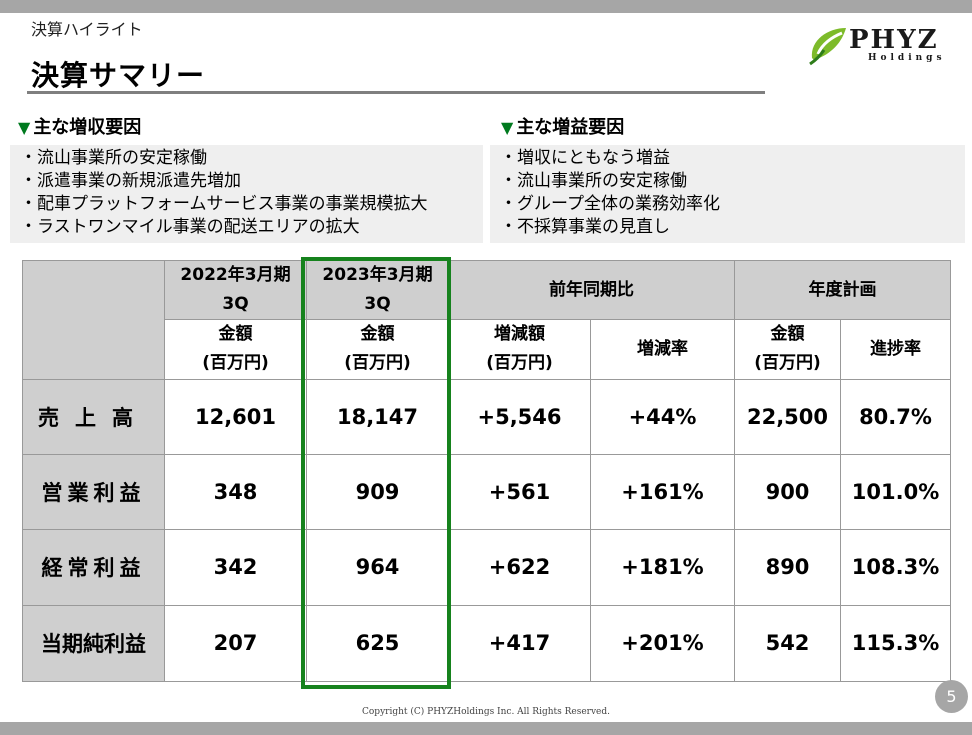  What do you see at coordinates (93, 416) in the screenshot?
I see `row-label: 売上高` at bounding box center [93, 416].